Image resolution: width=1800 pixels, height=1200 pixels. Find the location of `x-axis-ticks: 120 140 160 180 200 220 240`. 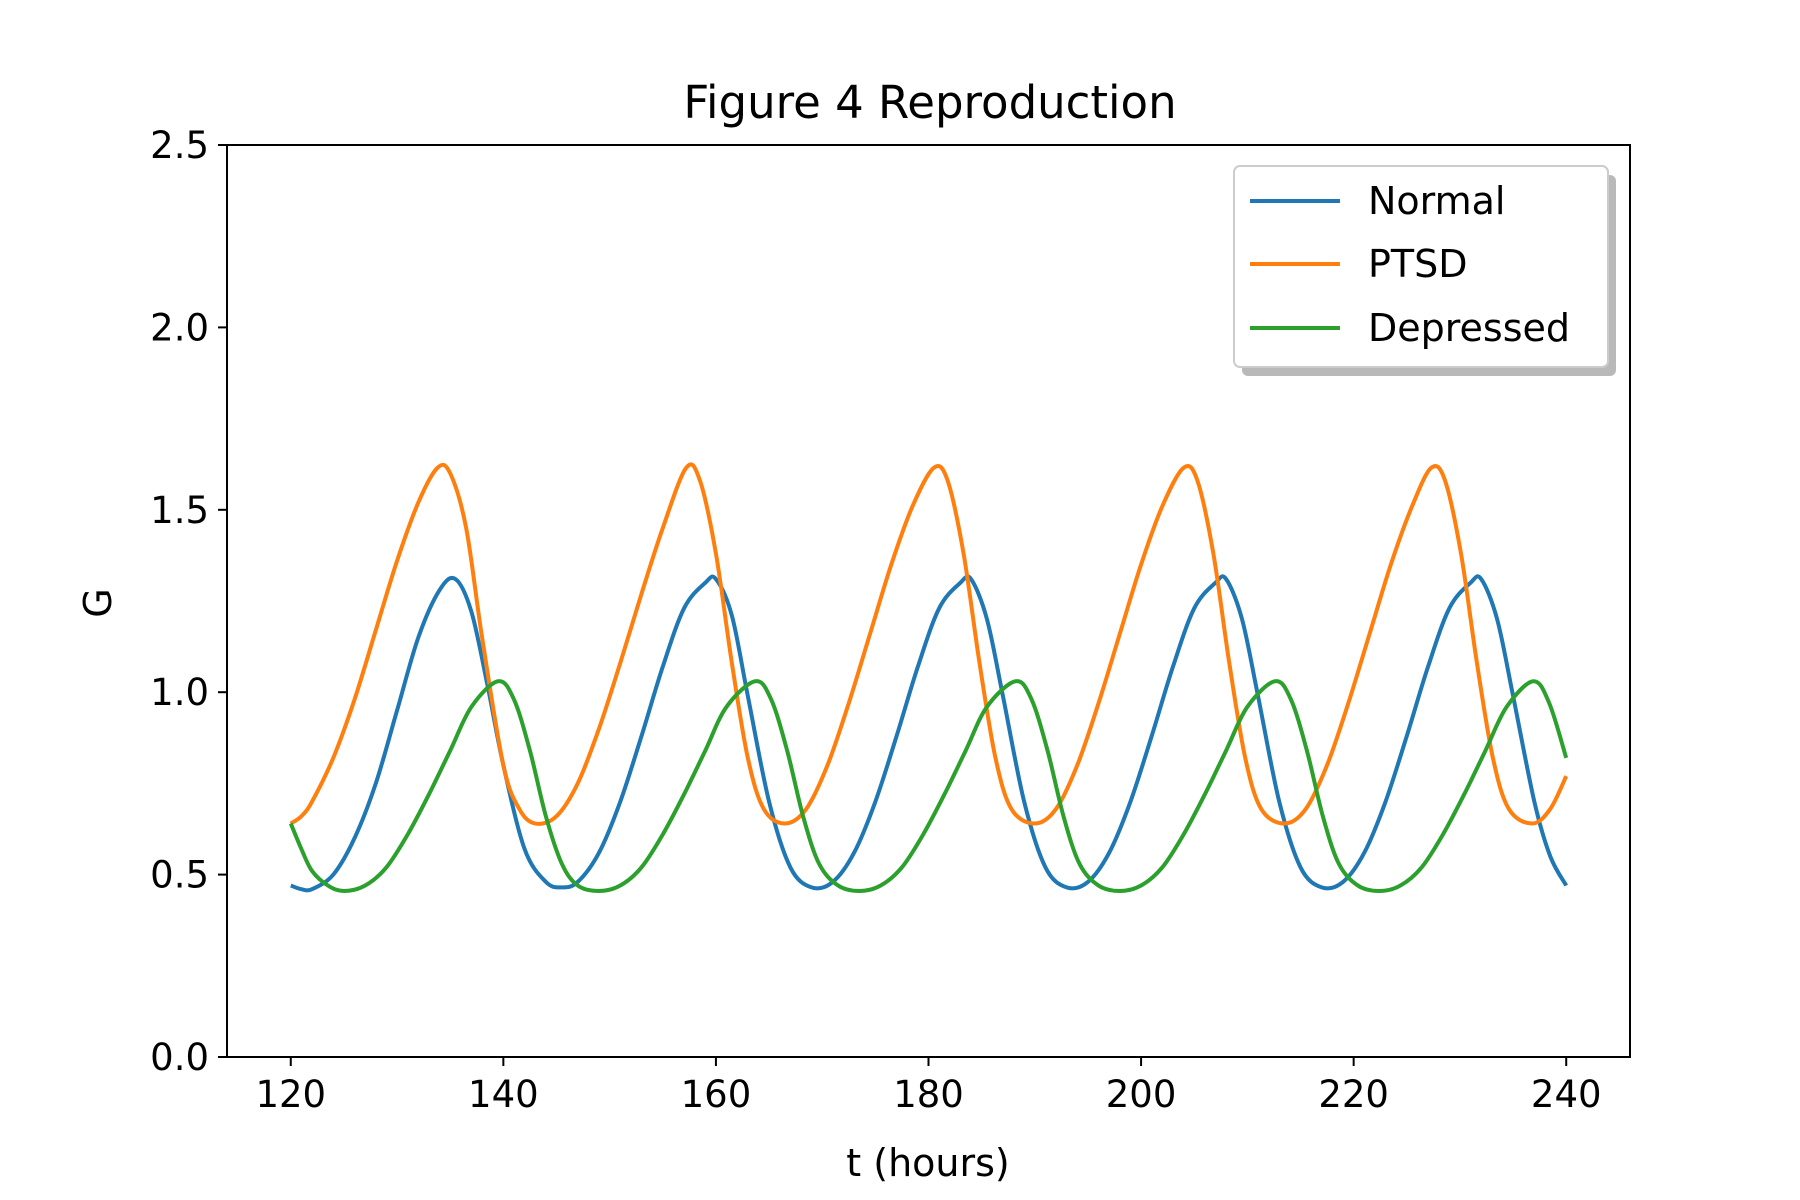

x-axis-ticks: 120 140 160 180 200 220 240 is located at coordinates (928, 1086).